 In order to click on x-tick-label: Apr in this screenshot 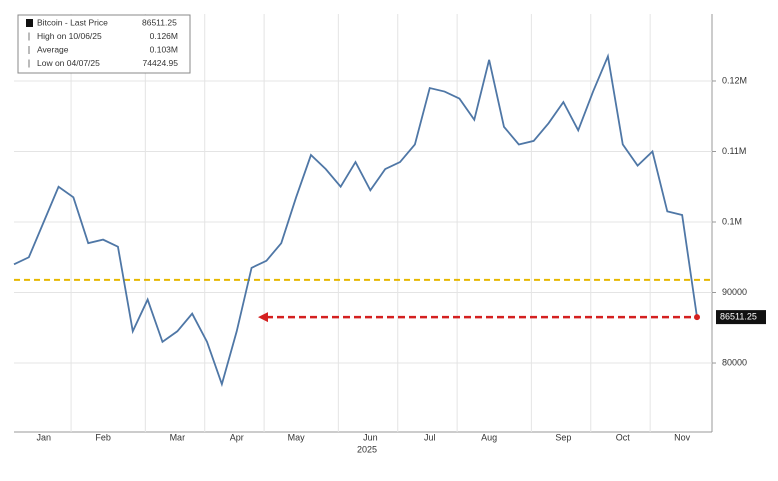, I will do `click(237, 437)`.